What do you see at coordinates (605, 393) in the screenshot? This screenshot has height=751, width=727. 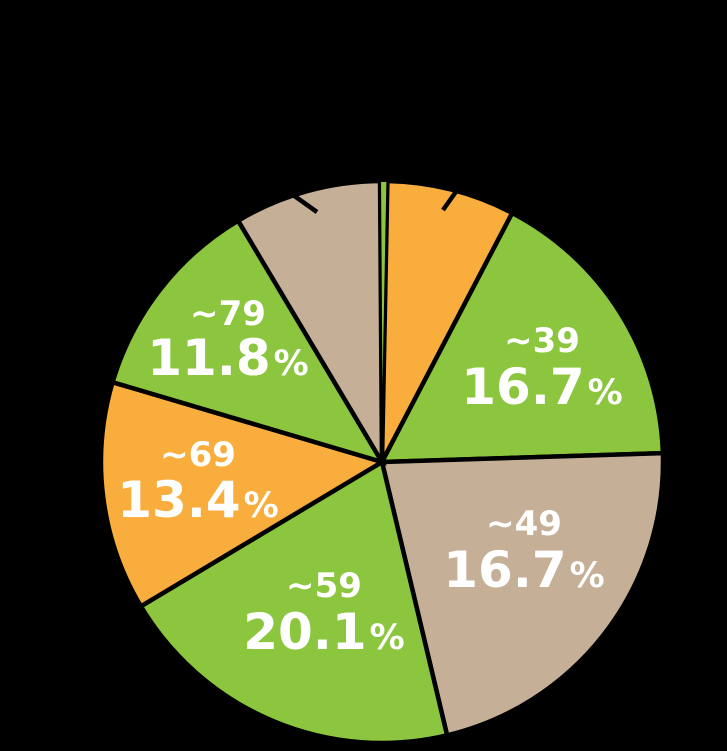 I see `slice-label-age-to-39-pct-suffix: %` at bounding box center [605, 393].